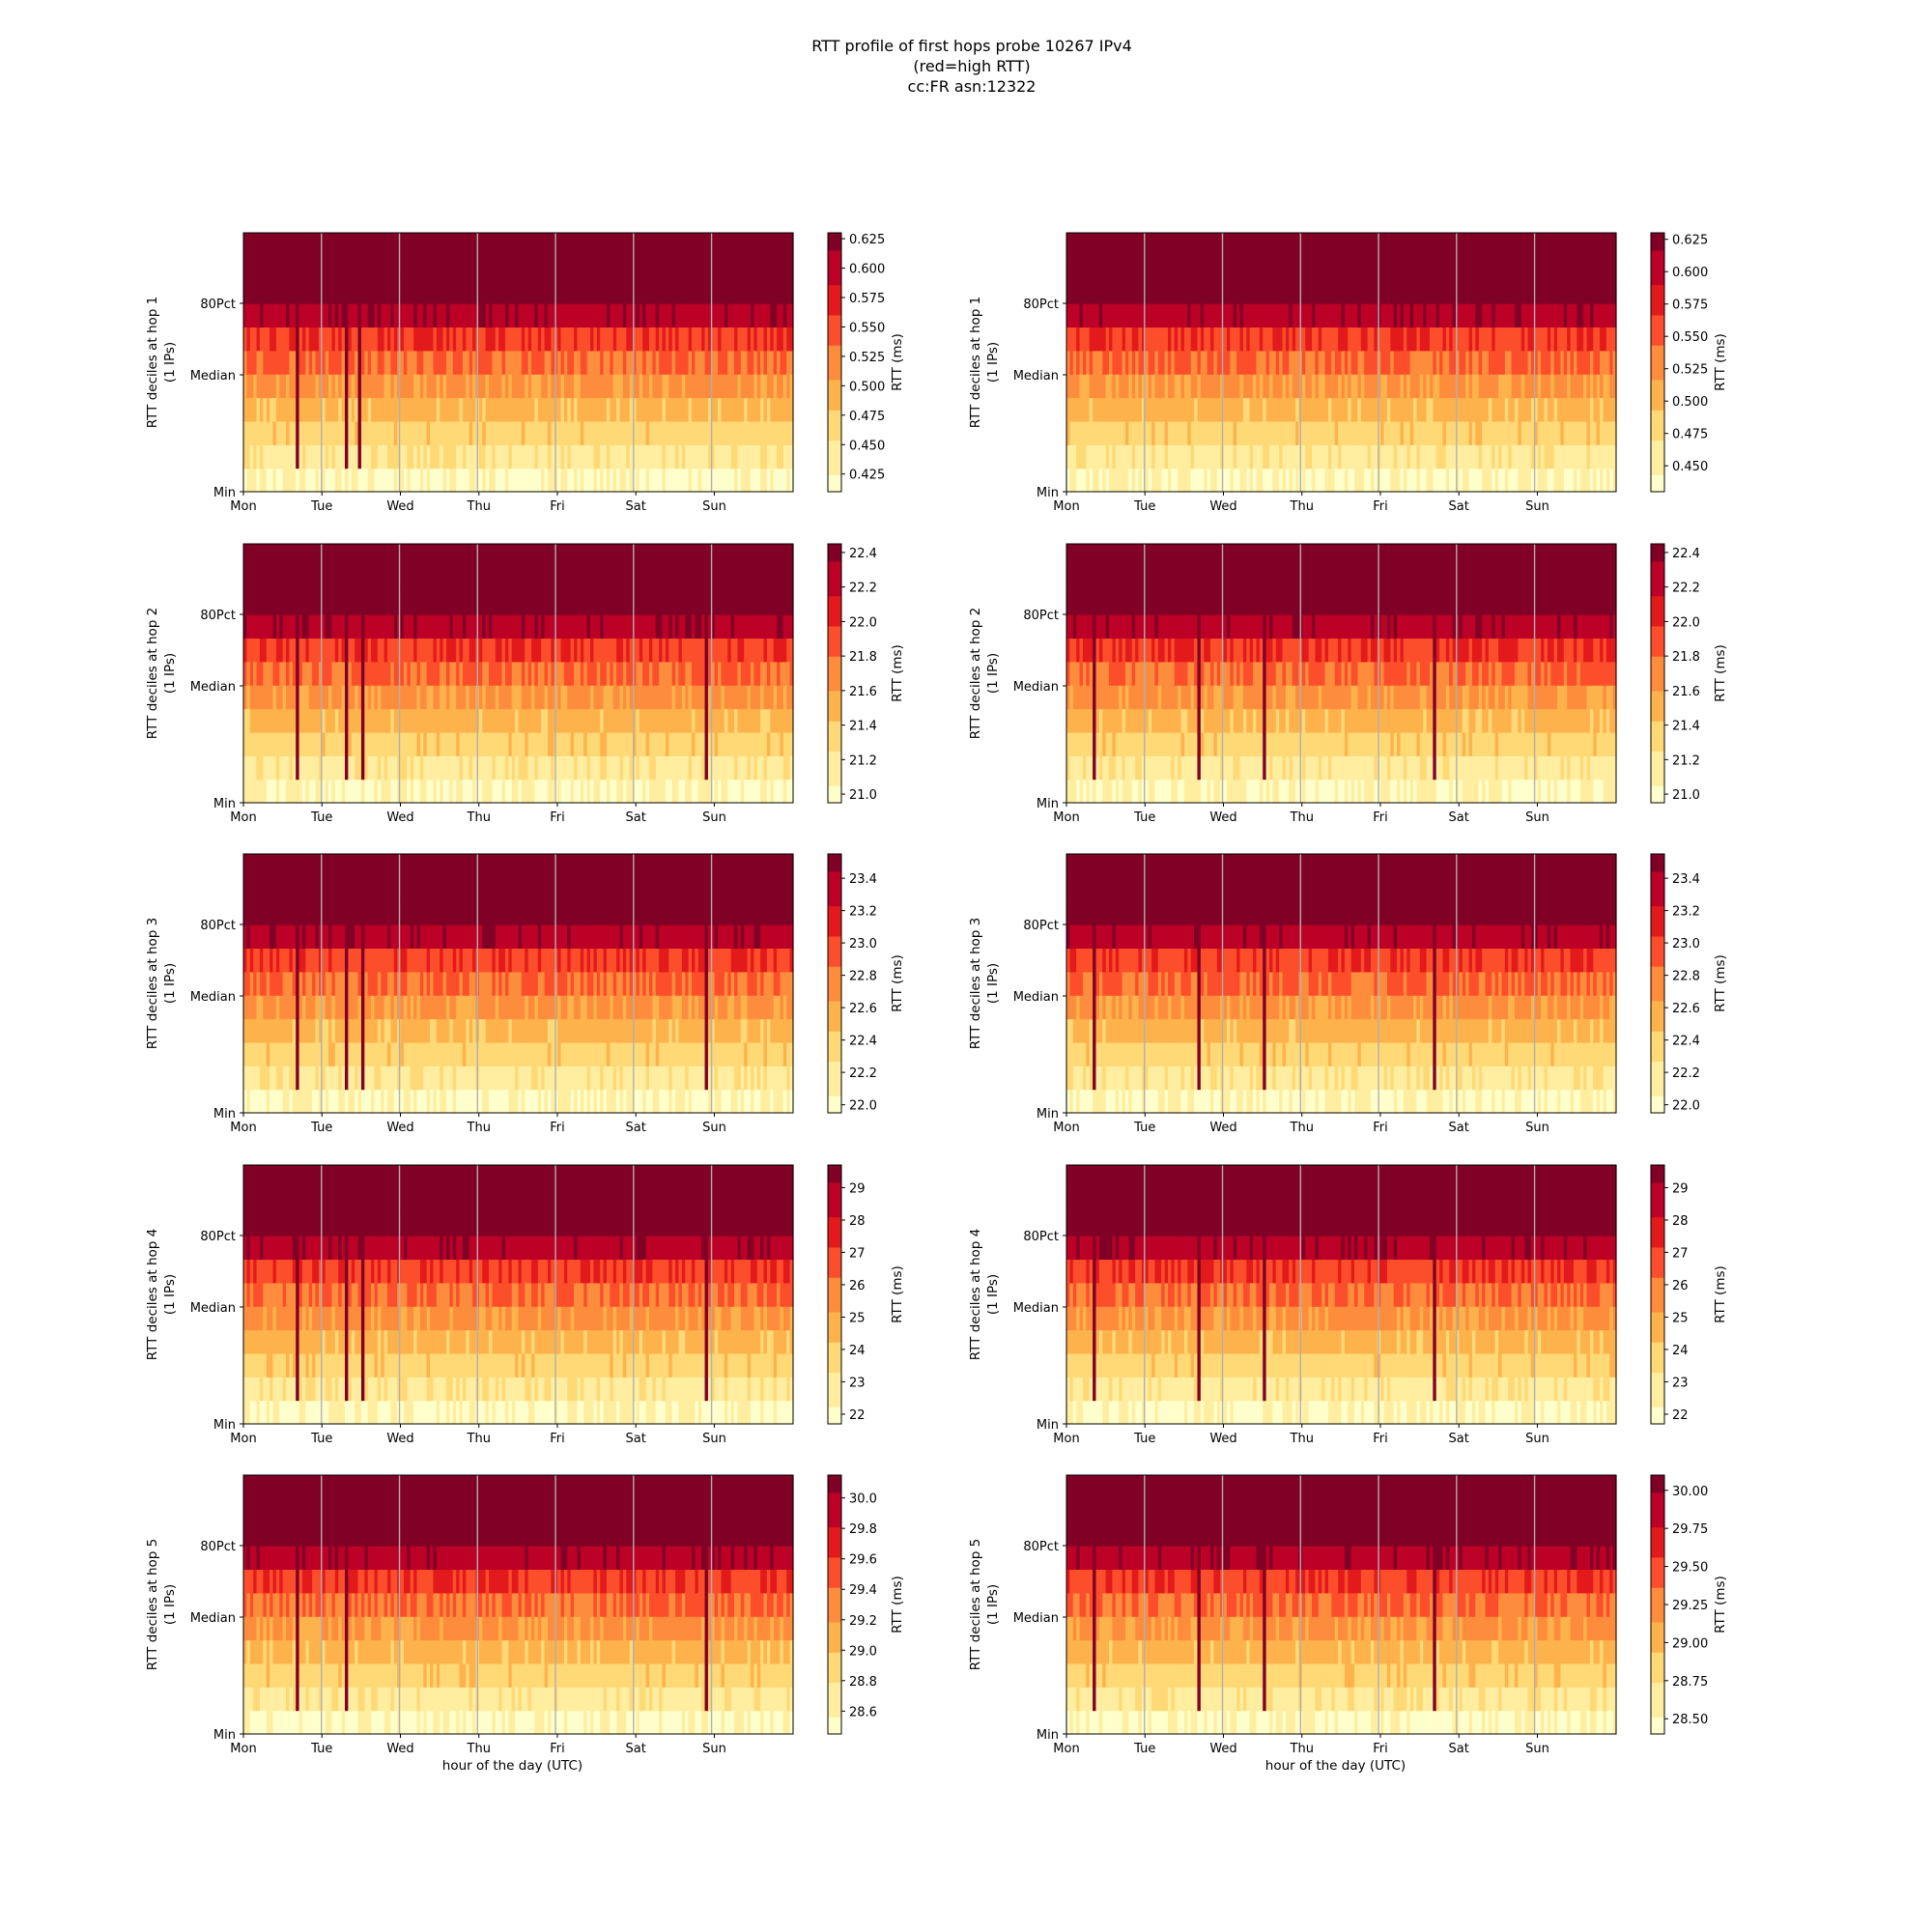 This screenshot has height=1932, width=1932. I want to click on colorbar-tick-label: 0.575, so click(867, 299).